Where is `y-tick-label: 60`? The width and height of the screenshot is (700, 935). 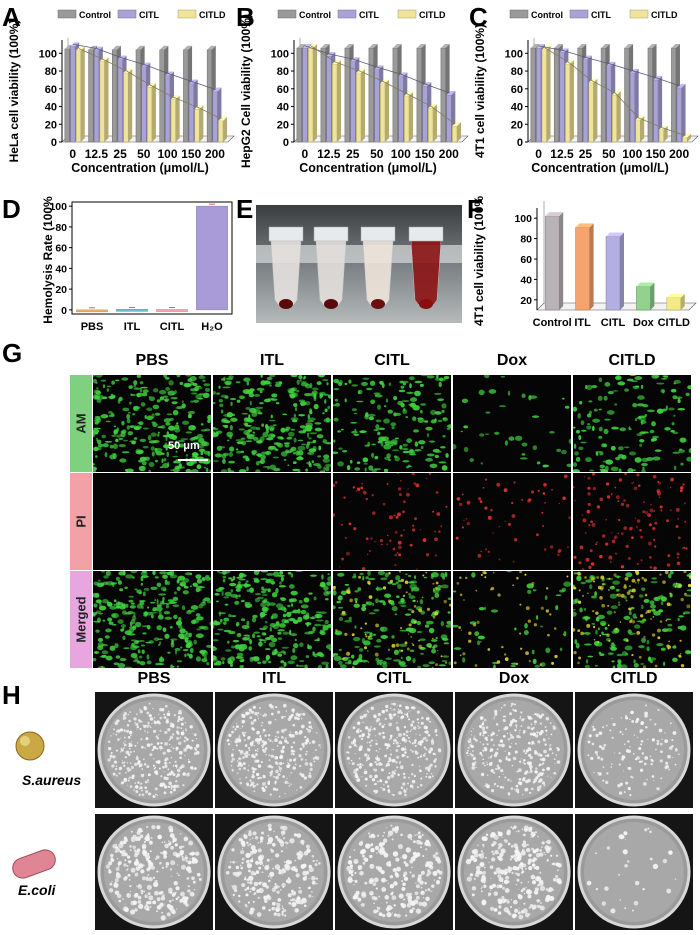
y-tick-label: 60 is located at coordinates (51, 90).